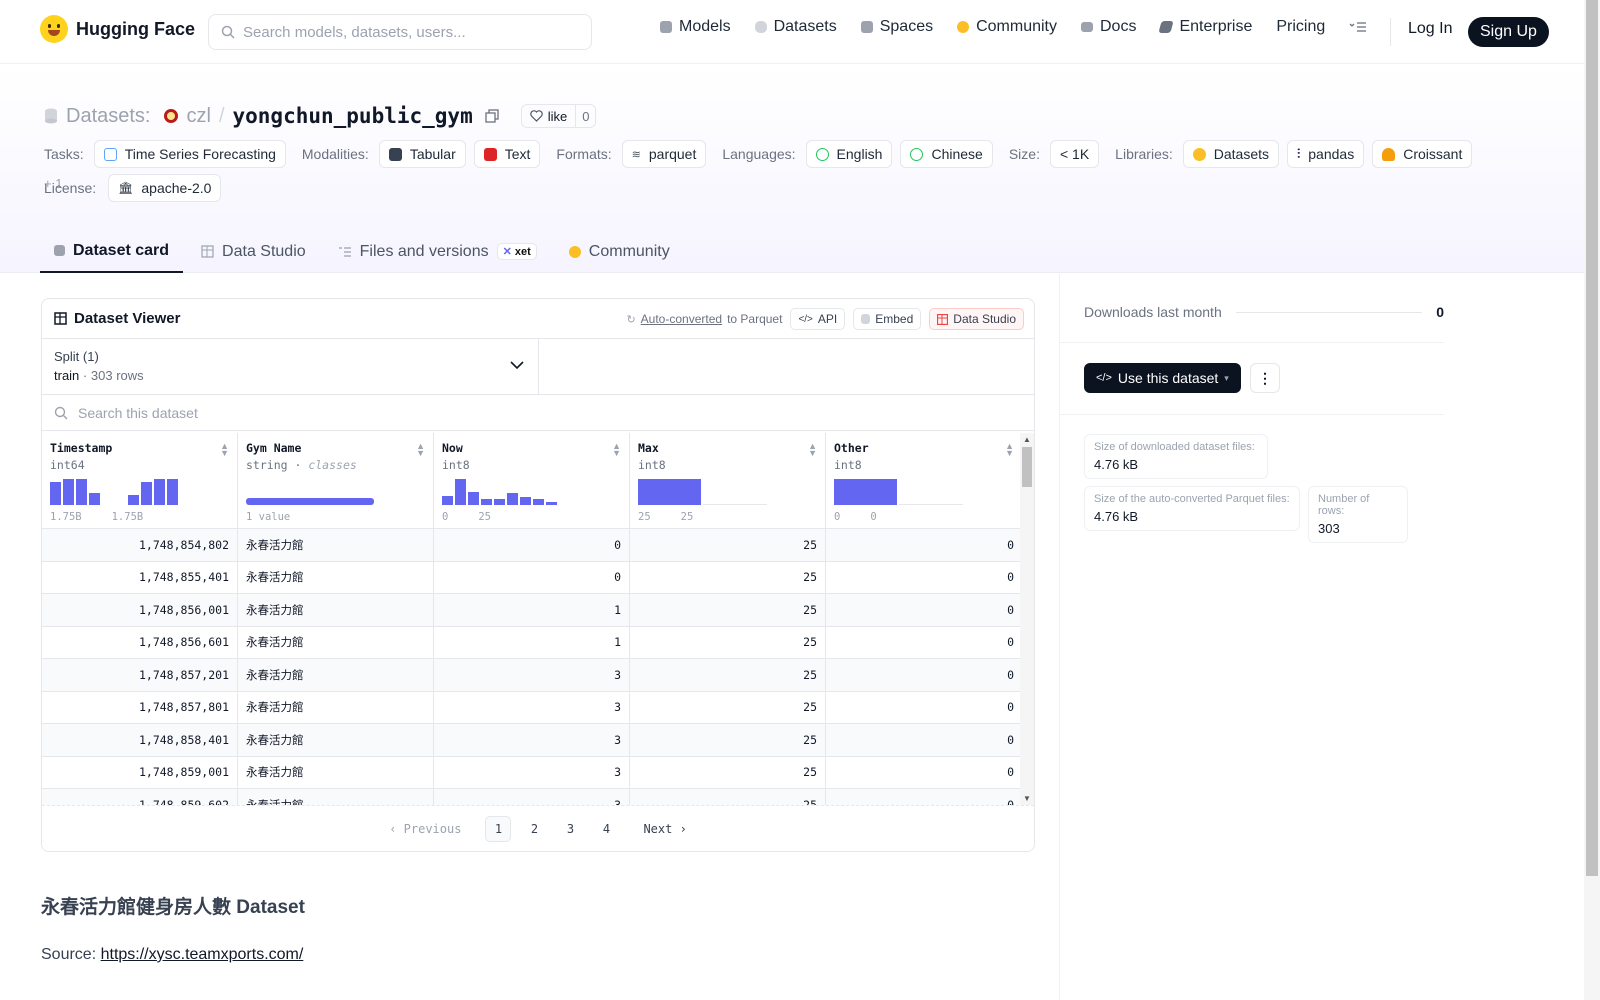 The height and width of the screenshot is (1000, 1600). What do you see at coordinates (1422, 154) in the screenshot?
I see `tag-library-croissant: Croissant` at bounding box center [1422, 154].